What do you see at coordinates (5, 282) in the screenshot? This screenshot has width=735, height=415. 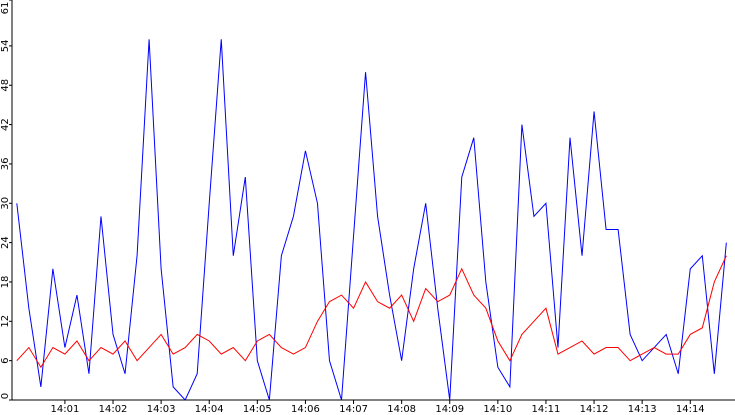 I see `y-tick-label: 18` at bounding box center [5, 282].